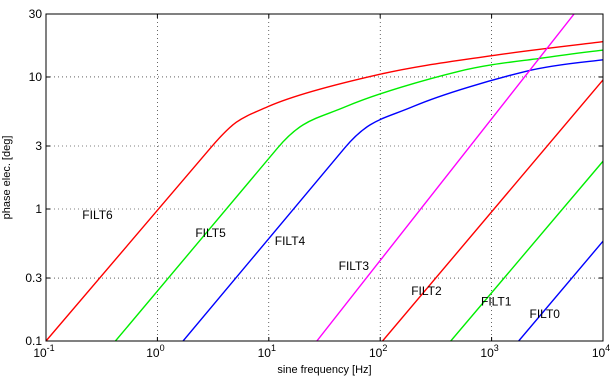 This screenshot has width=611, height=376. I want to click on y-tick-label: 3, so click(38, 146).